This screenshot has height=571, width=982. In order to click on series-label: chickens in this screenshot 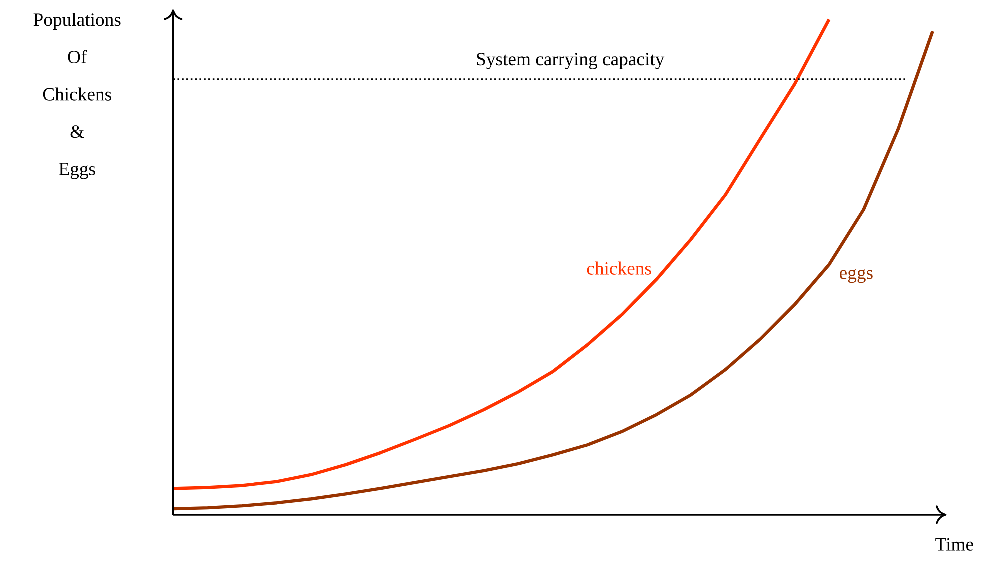, I will do `click(619, 268)`.